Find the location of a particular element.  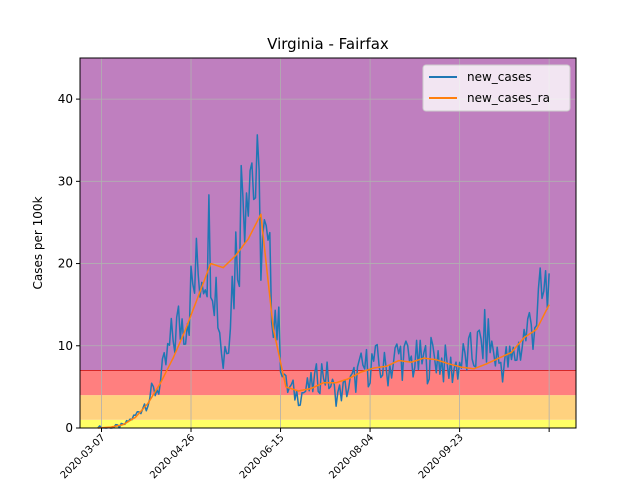

legend-label-new_cases: new_cases is located at coordinates (499, 77).